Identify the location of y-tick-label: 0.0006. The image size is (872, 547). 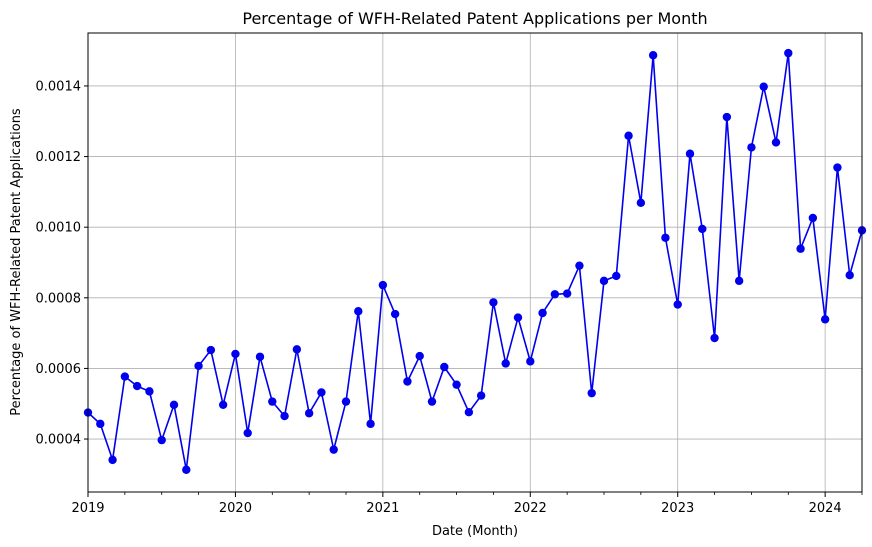
(59, 369).